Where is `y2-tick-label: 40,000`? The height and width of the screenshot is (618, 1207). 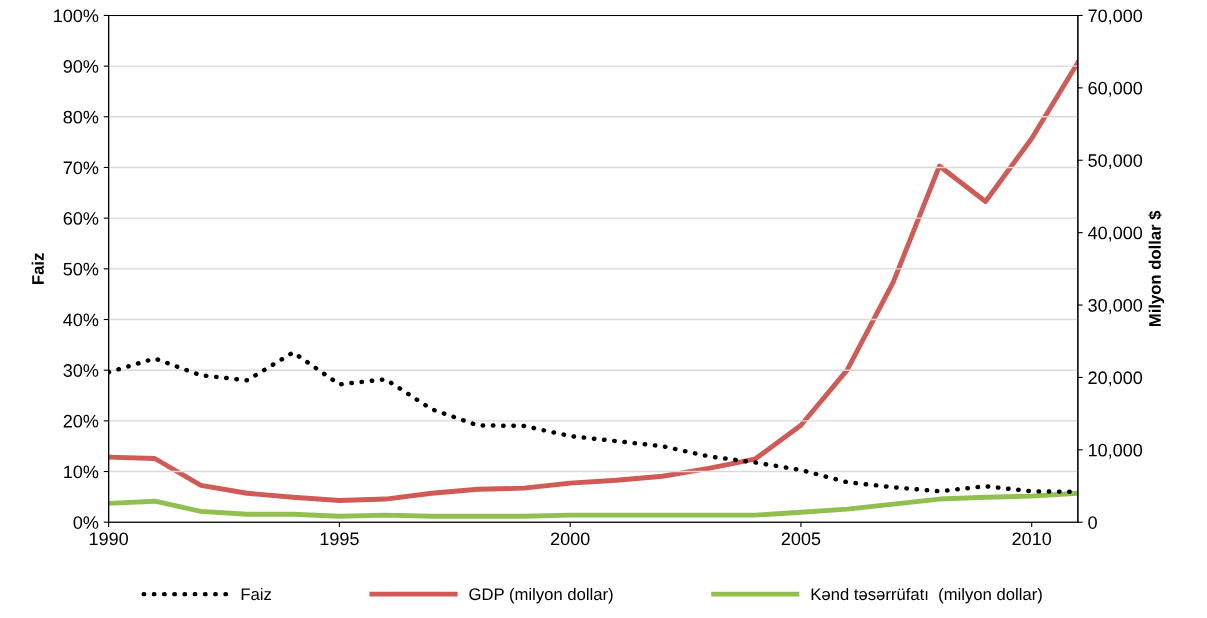
y2-tick-label: 40,000 is located at coordinates (1115, 234).